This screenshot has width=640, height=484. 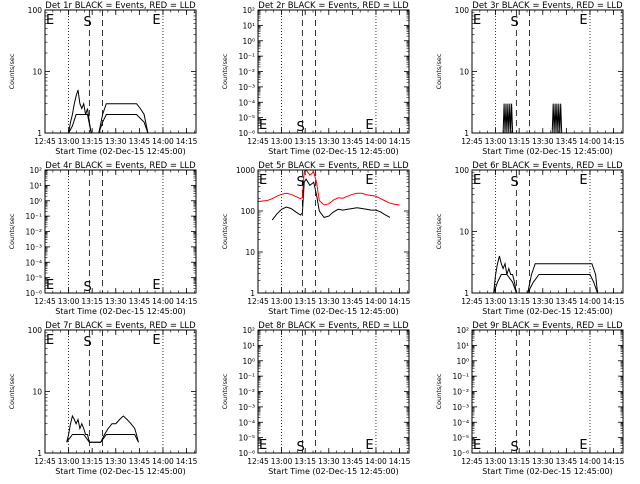 What do you see at coordinates (248, 345) in the screenshot?
I see `y-tick-label: 10¹` at bounding box center [248, 345].